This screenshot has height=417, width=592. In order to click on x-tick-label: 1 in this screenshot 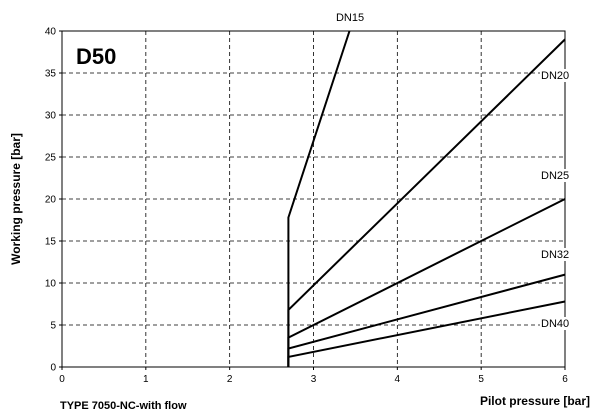, I will do `click(146, 379)`.